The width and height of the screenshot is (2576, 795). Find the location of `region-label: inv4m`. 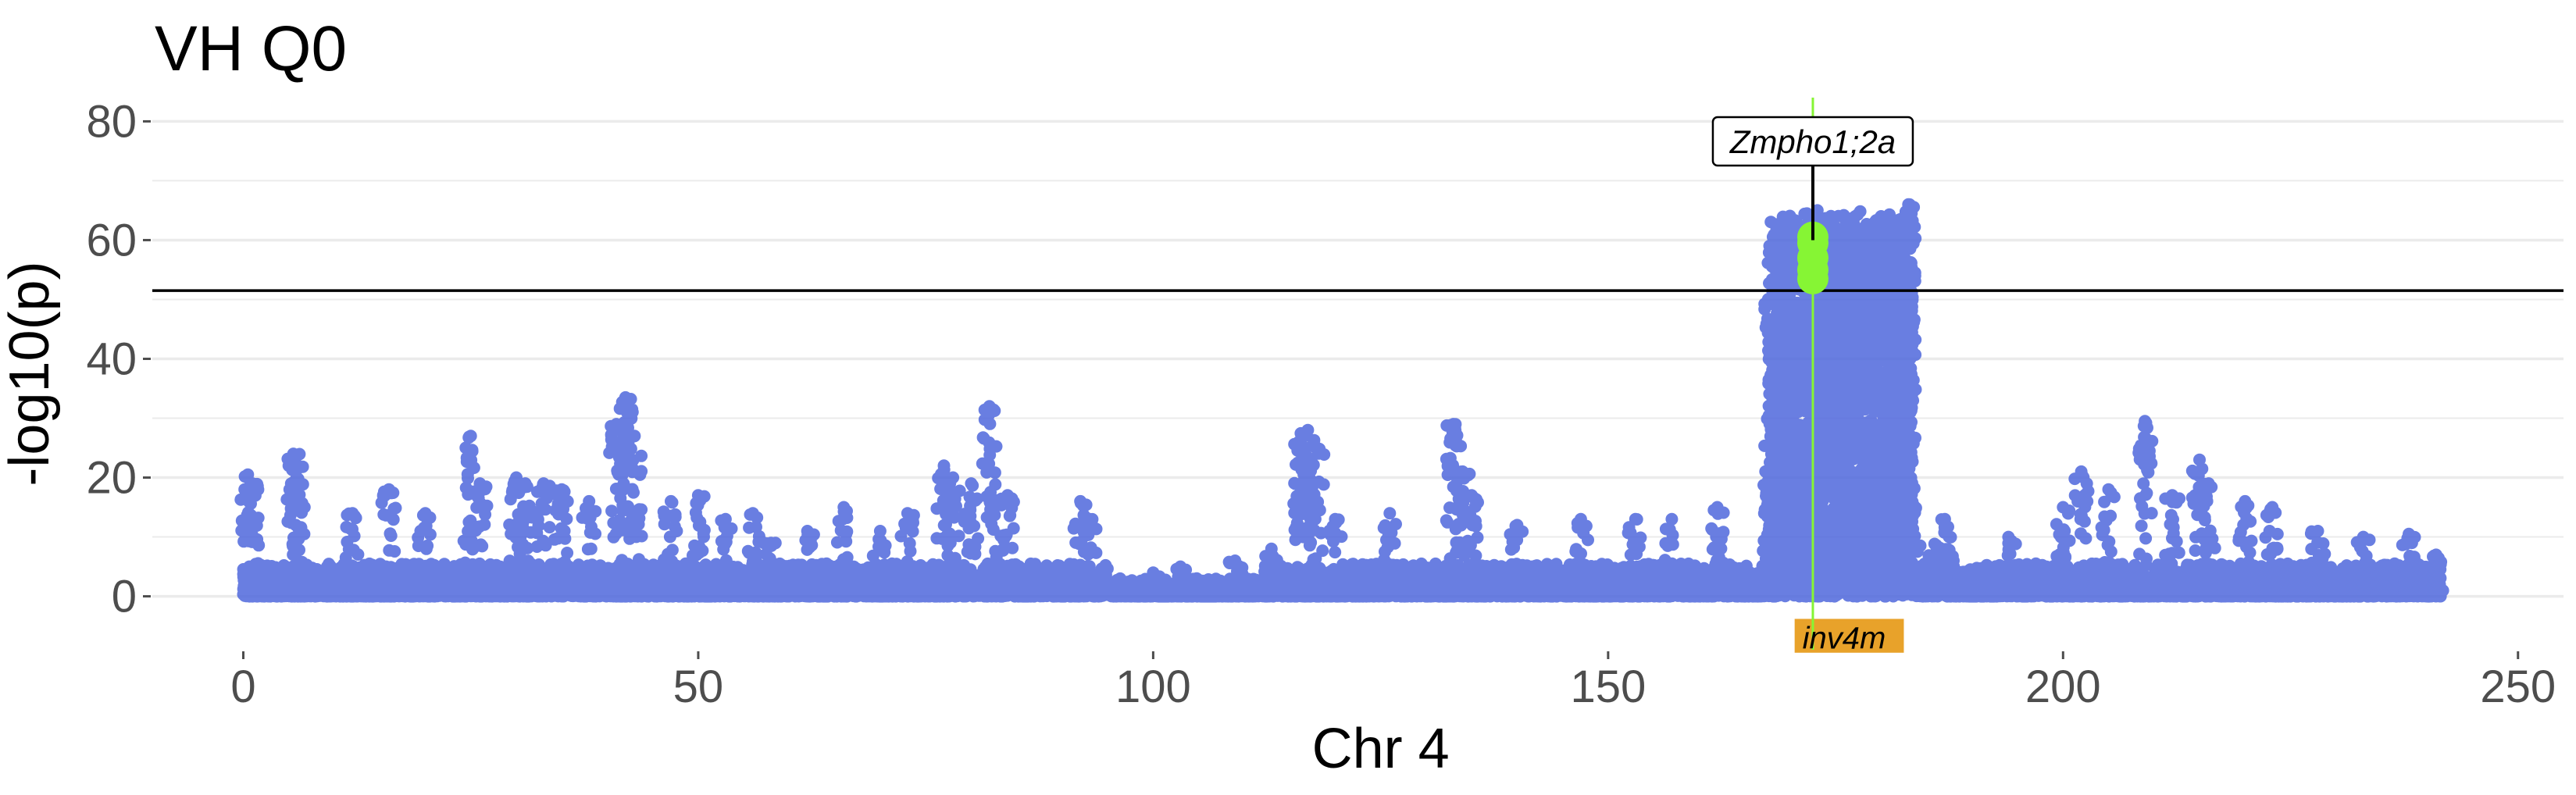

region-label: inv4m is located at coordinates (1844, 638).